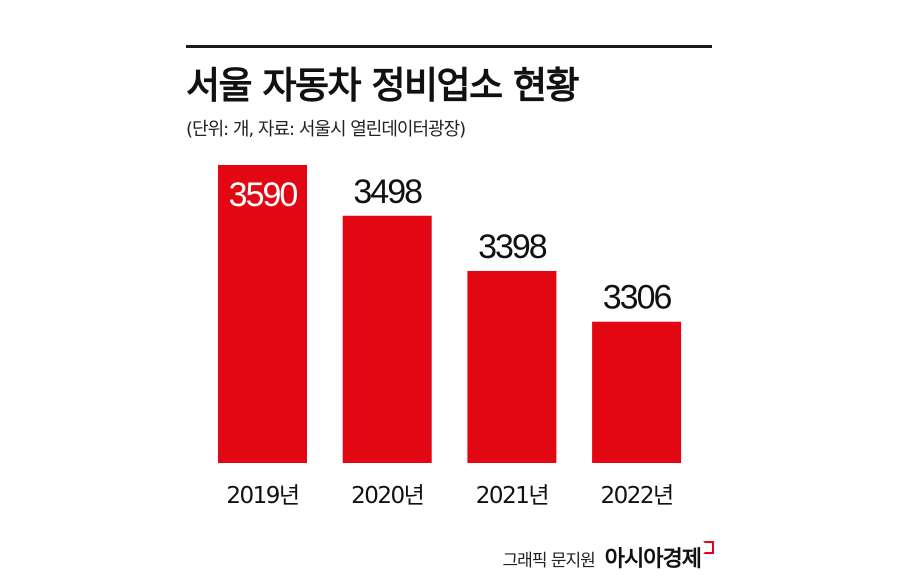  What do you see at coordinates (383, 85) in the screenshot?
I see `chart-title: 서울 자동차 정비업소 현황` at bounding box center [383, 85].